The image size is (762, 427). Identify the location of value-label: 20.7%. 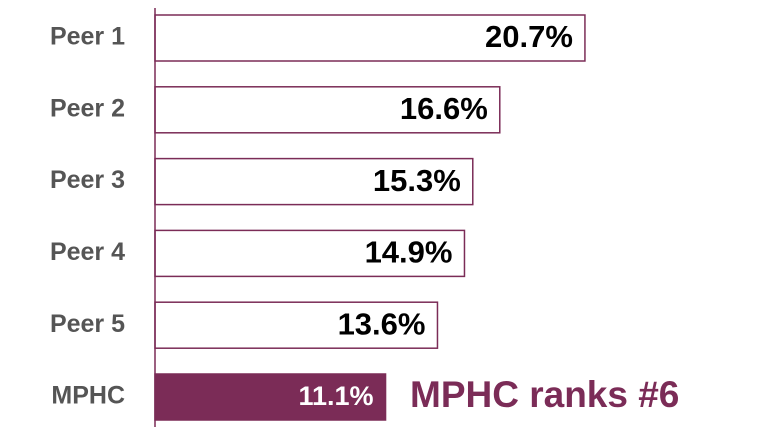
(529, 36).